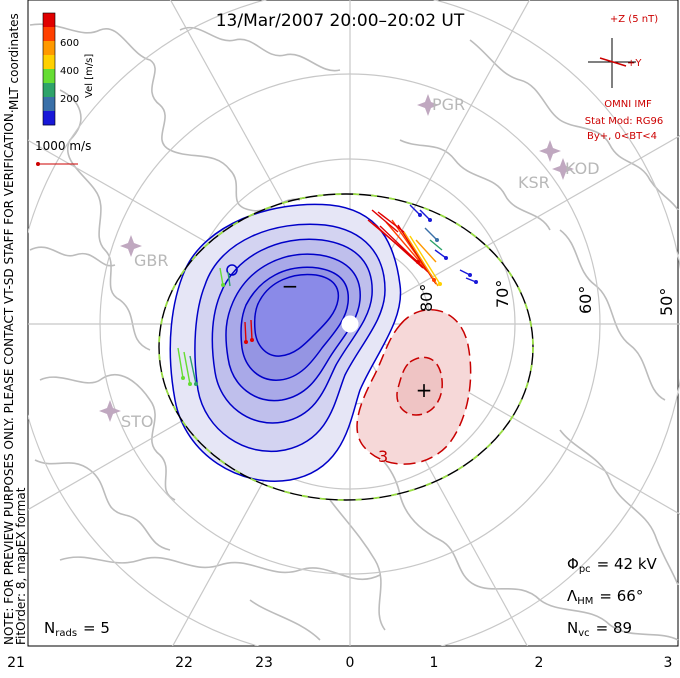  What do you see at coordinates (634, 19) in the screenshot?
I see `imf-z-label: +Z (5 nT)` at bounding box center [634, 19].